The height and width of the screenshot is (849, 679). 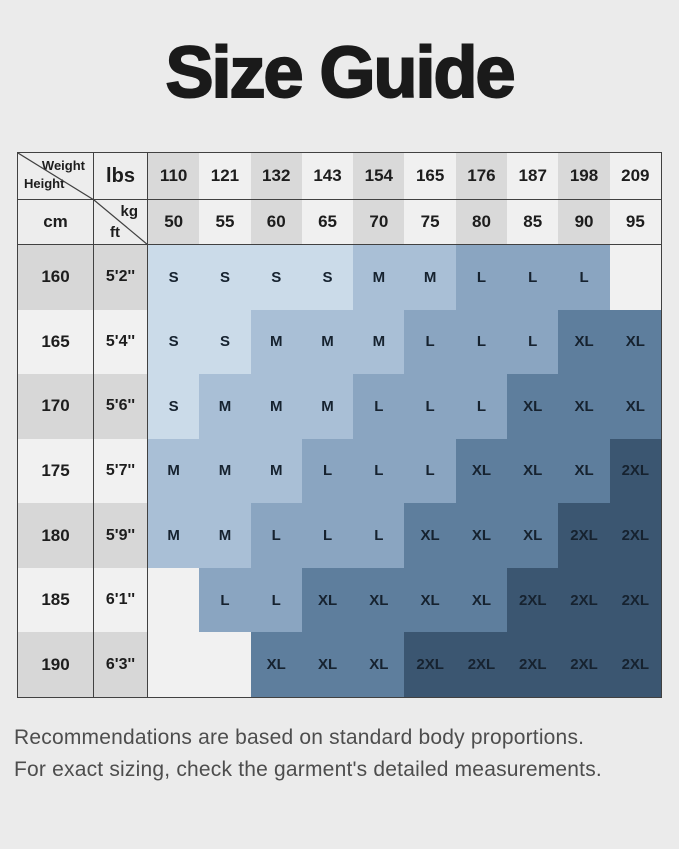 I want to click on height-cm-cell: 180, so click(x=56, y=535).